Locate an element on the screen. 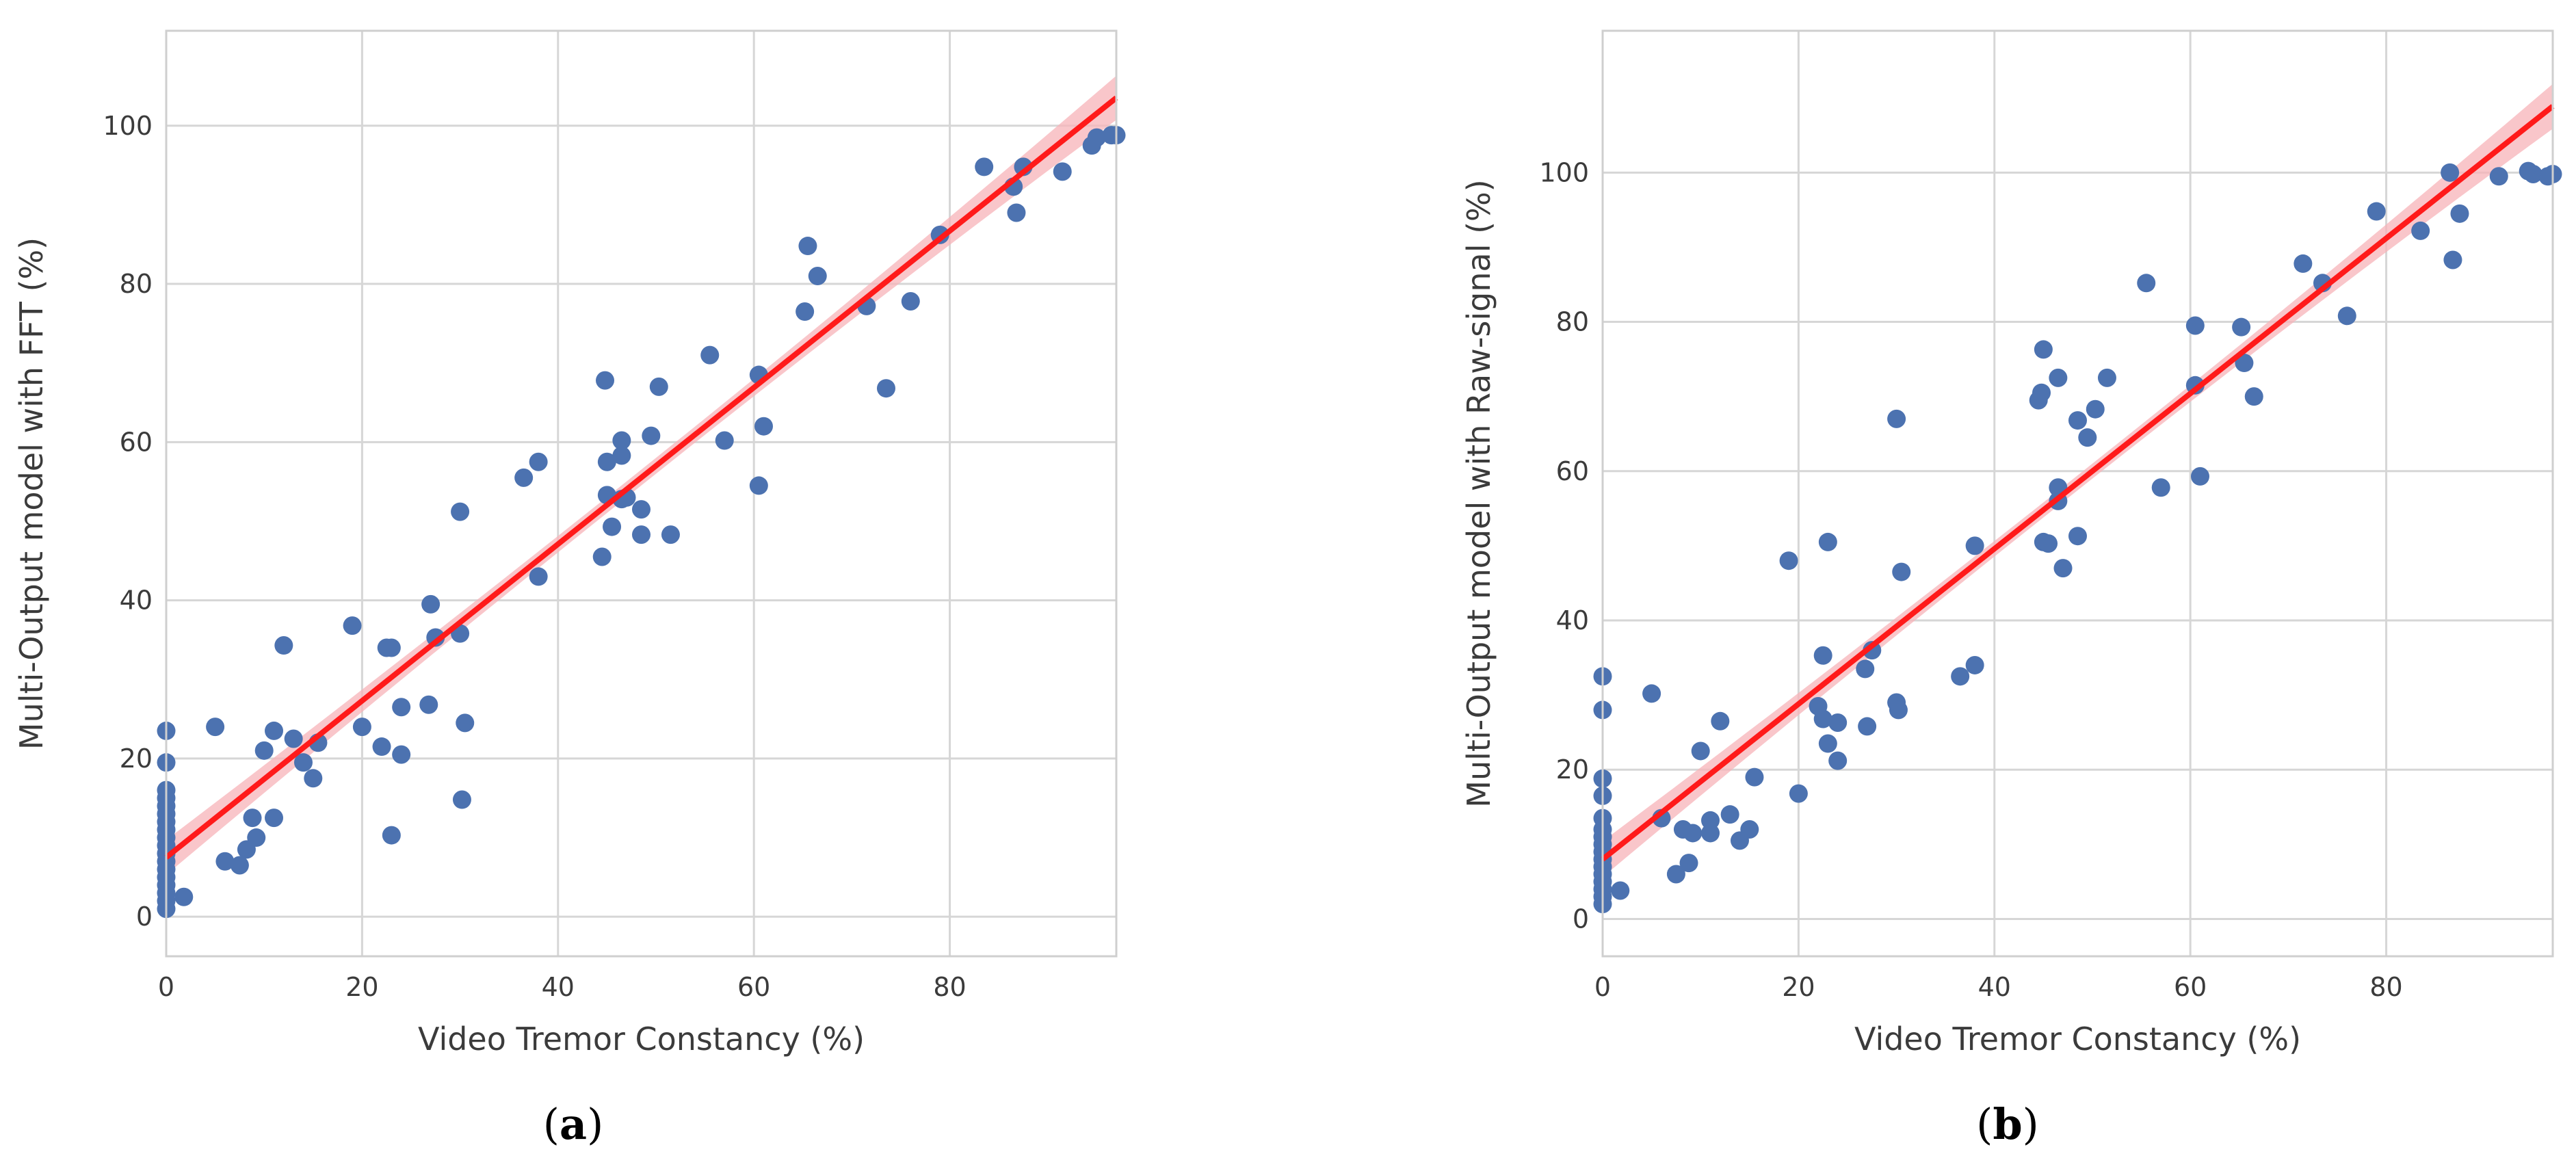 The width and height of the screenshot is (2576, 1156). panel-caption: (b) is located at coordinates (2007, 1124).